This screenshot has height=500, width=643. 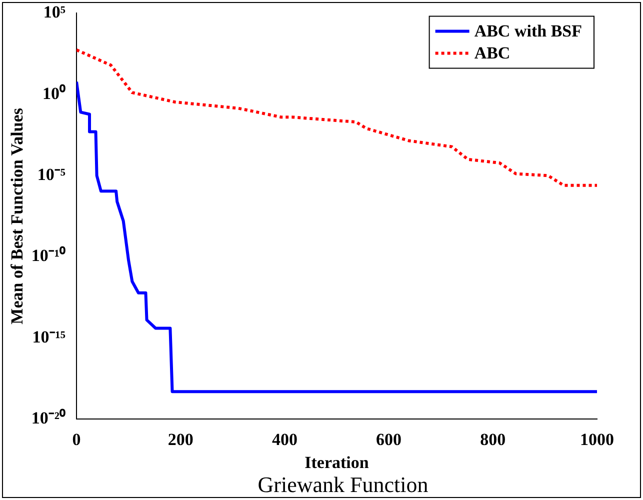 What do you see at coordinates (389, 439) in the screenshot?
I see `x-tick-label: 600` at bounding box center [389, 439].